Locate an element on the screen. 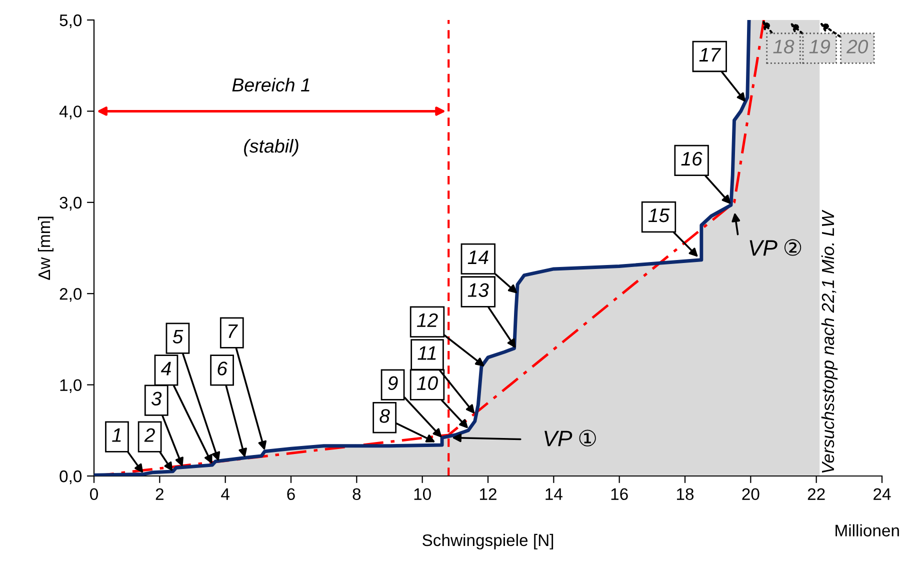  x-tick-label: 20 is located at coordinates (751, 494).